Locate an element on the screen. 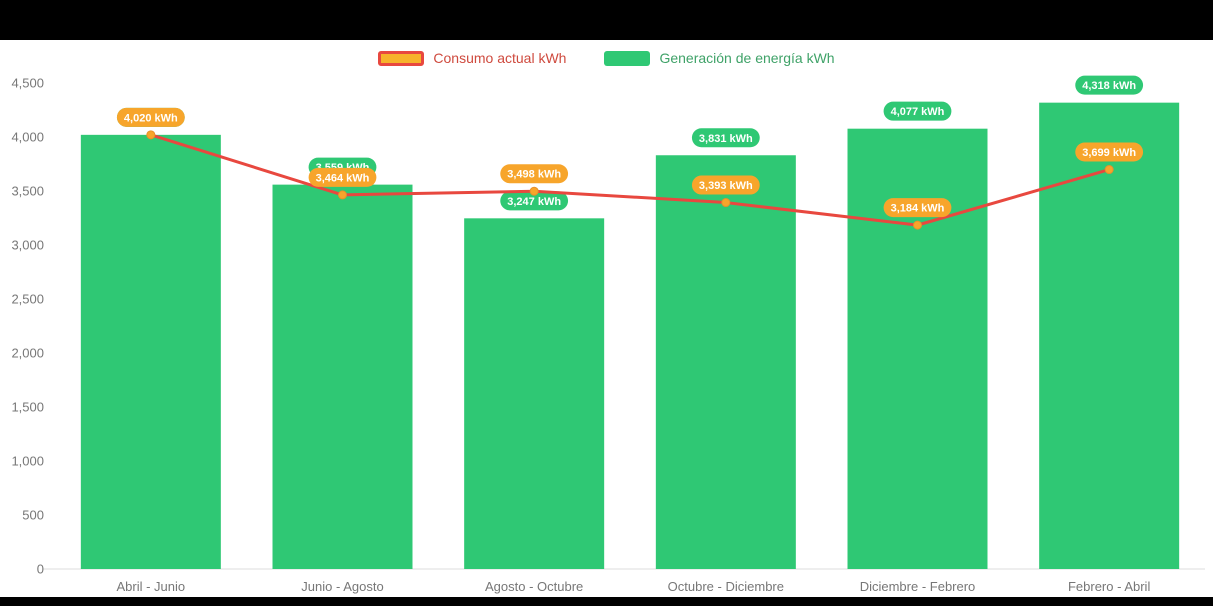 The image size is (1213, 606). y-axis-tick-label: 4,500 is located at coordinates (27, 83).